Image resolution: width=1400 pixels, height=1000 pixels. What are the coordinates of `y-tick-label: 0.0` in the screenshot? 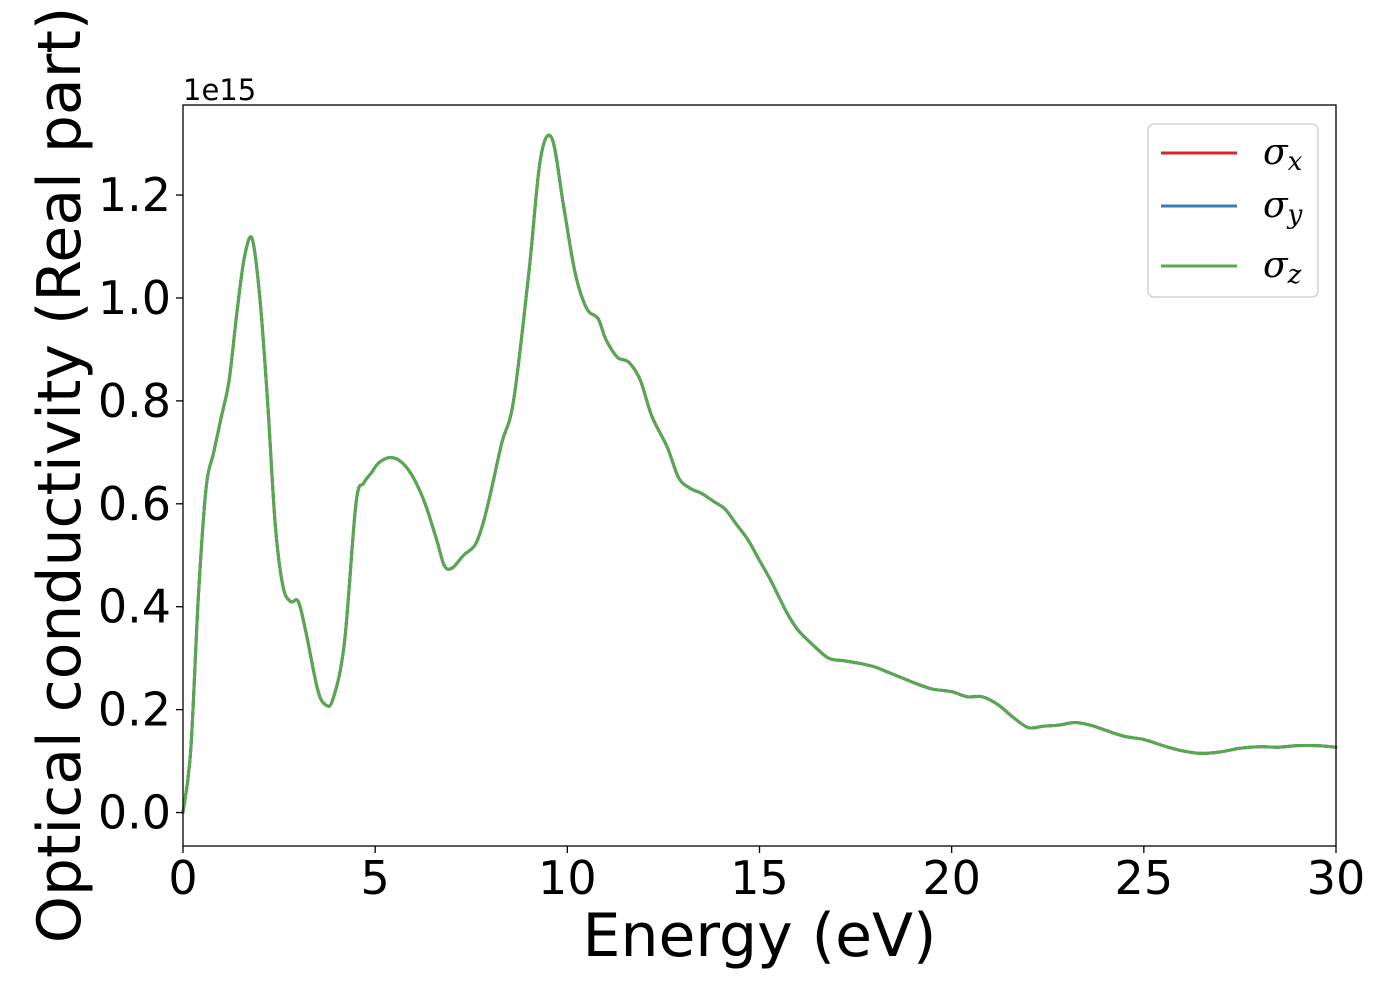 It's located at (134, 813).